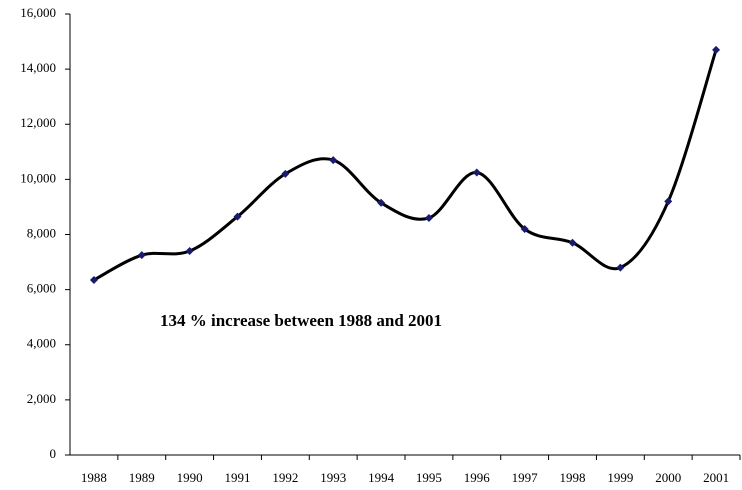 The height and width of the screenshot is (490, 742). I want to click on y-tick-label: 12,000, so click(38, 122).